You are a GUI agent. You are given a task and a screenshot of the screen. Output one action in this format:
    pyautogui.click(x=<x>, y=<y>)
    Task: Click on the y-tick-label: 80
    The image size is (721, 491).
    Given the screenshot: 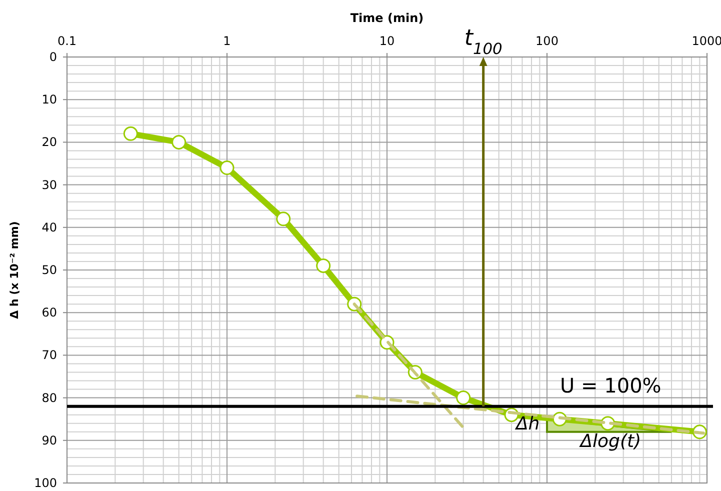 What is the action you would take?
    pyautogui.click(x=49, y=397)
    